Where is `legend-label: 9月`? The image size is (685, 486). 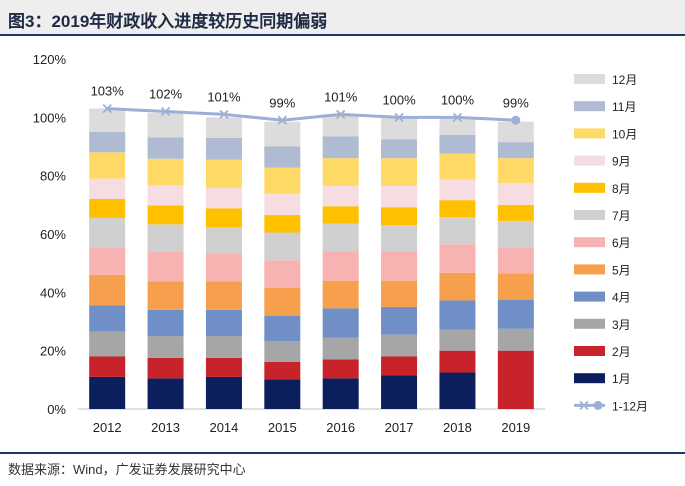
legend-label: 9月 is located at coordinates (621, 162).